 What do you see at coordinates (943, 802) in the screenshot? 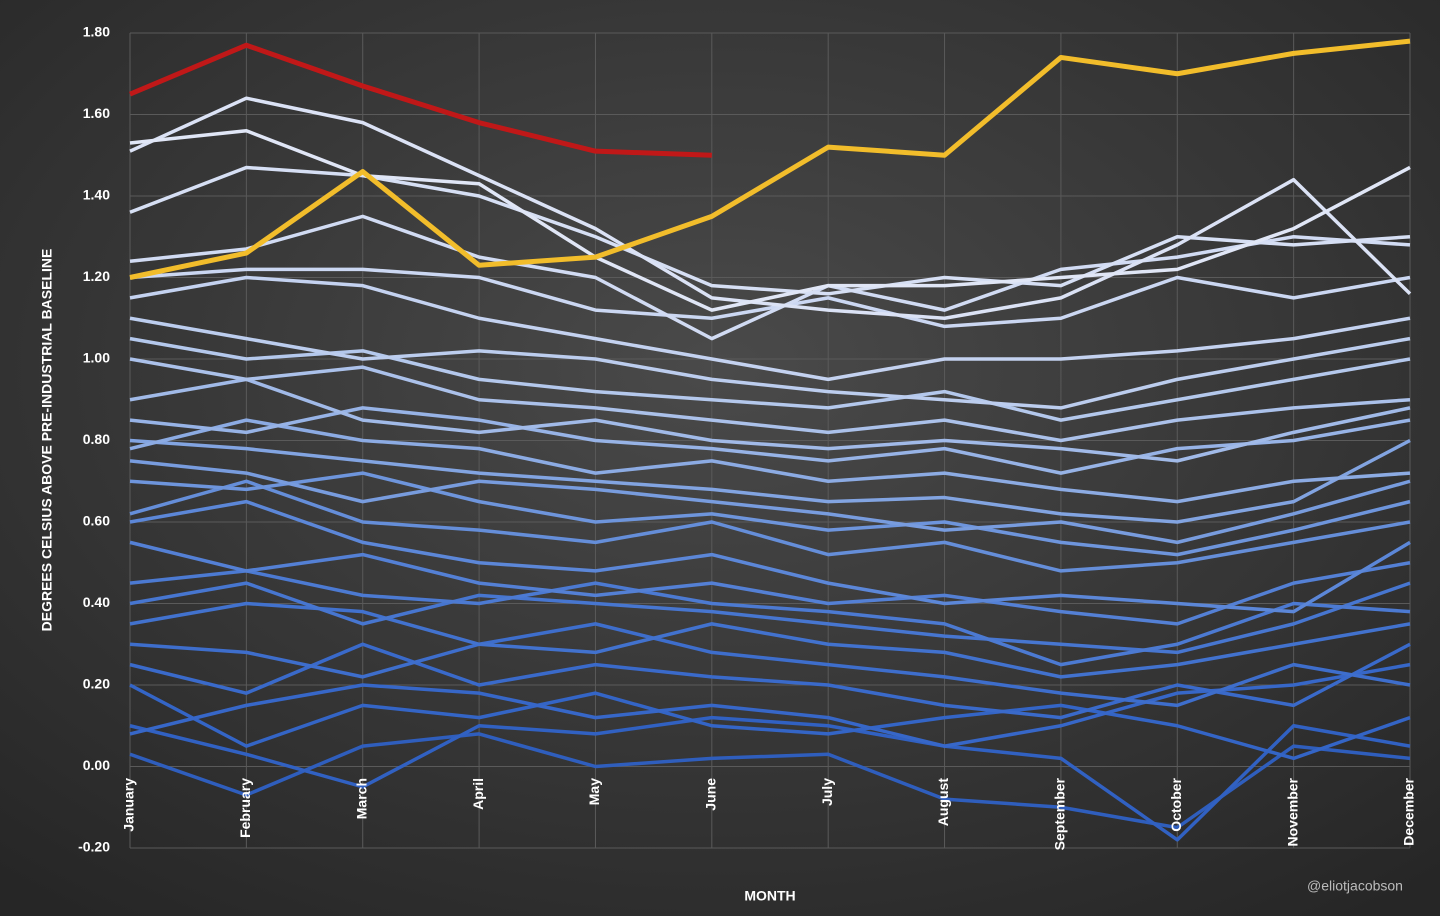
I see `x-tick-label: August` at bounding box center [943, 802].